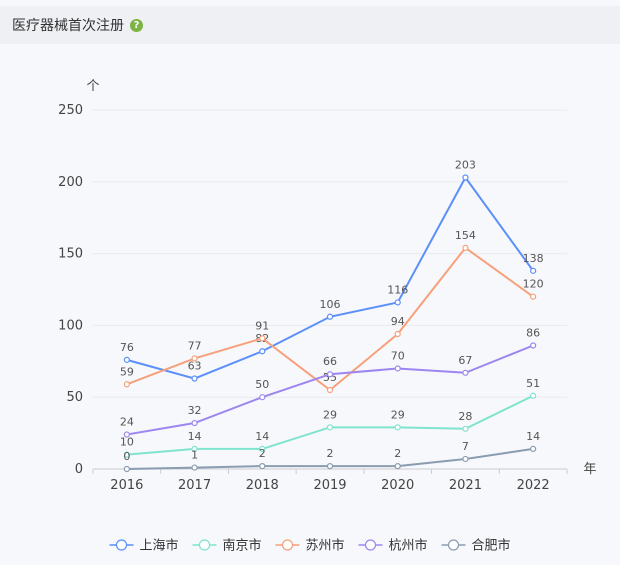 The width and height of the screenshot is (620, 565). Describe the element at coordinates (398, 355) in the screenshot. I see `data-label: 70` at that location.